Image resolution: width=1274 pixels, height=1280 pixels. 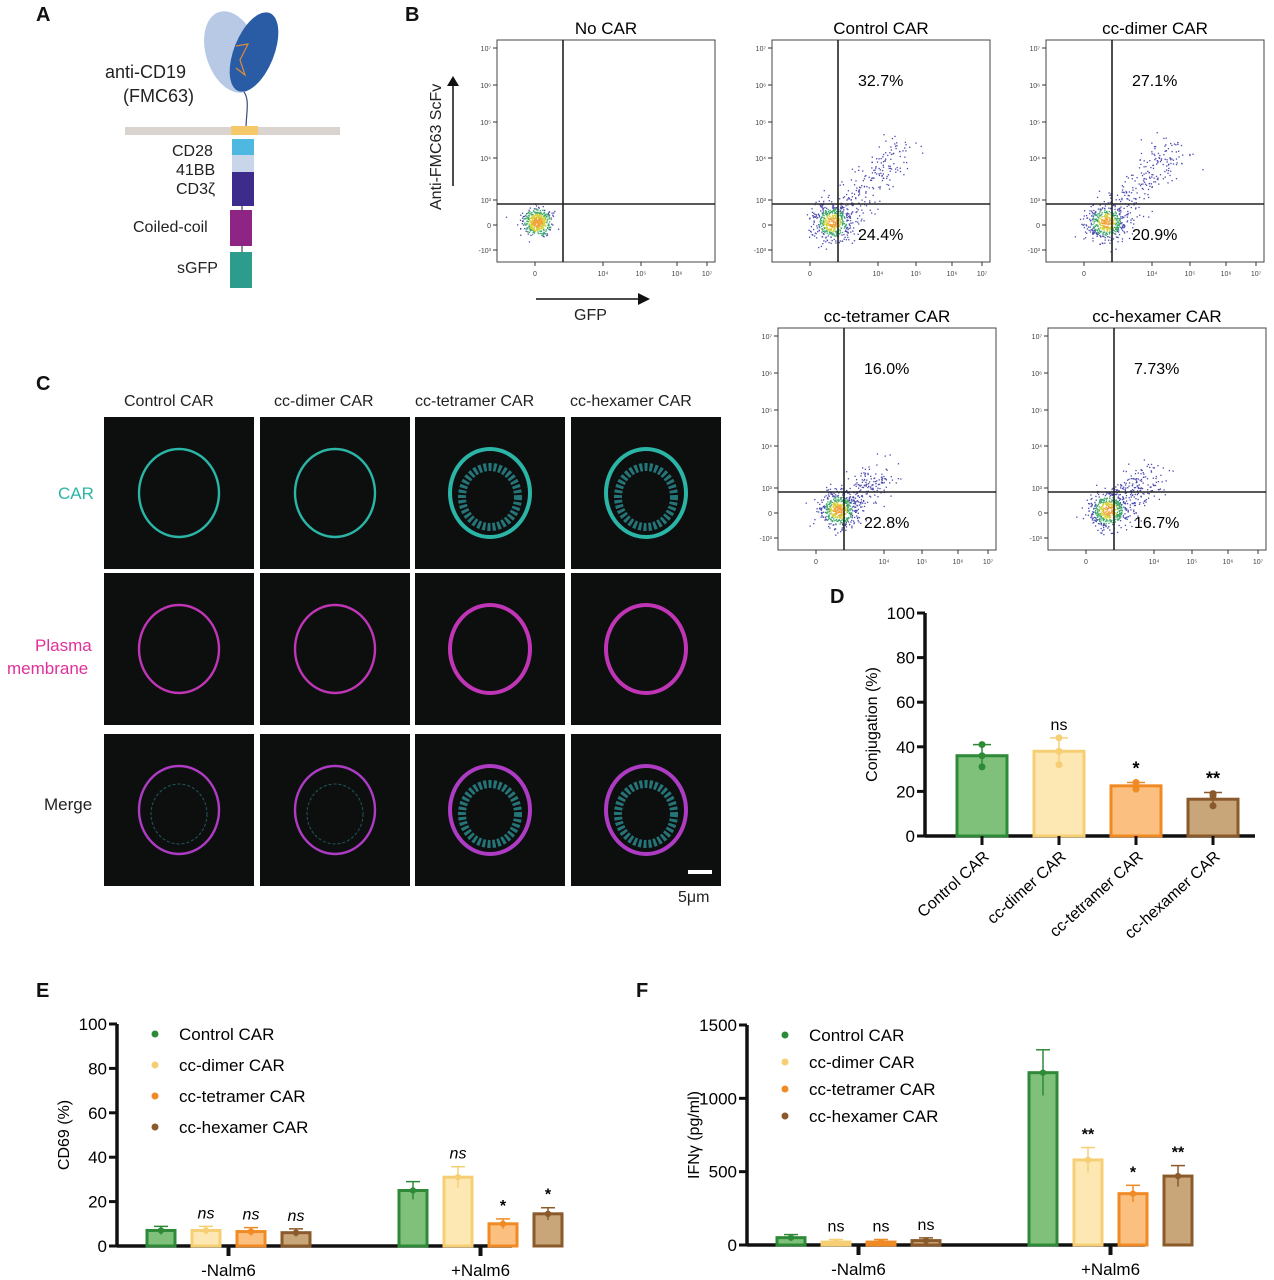 I want to click on x-category-label: Control CAR, so click(x=954, y=884).